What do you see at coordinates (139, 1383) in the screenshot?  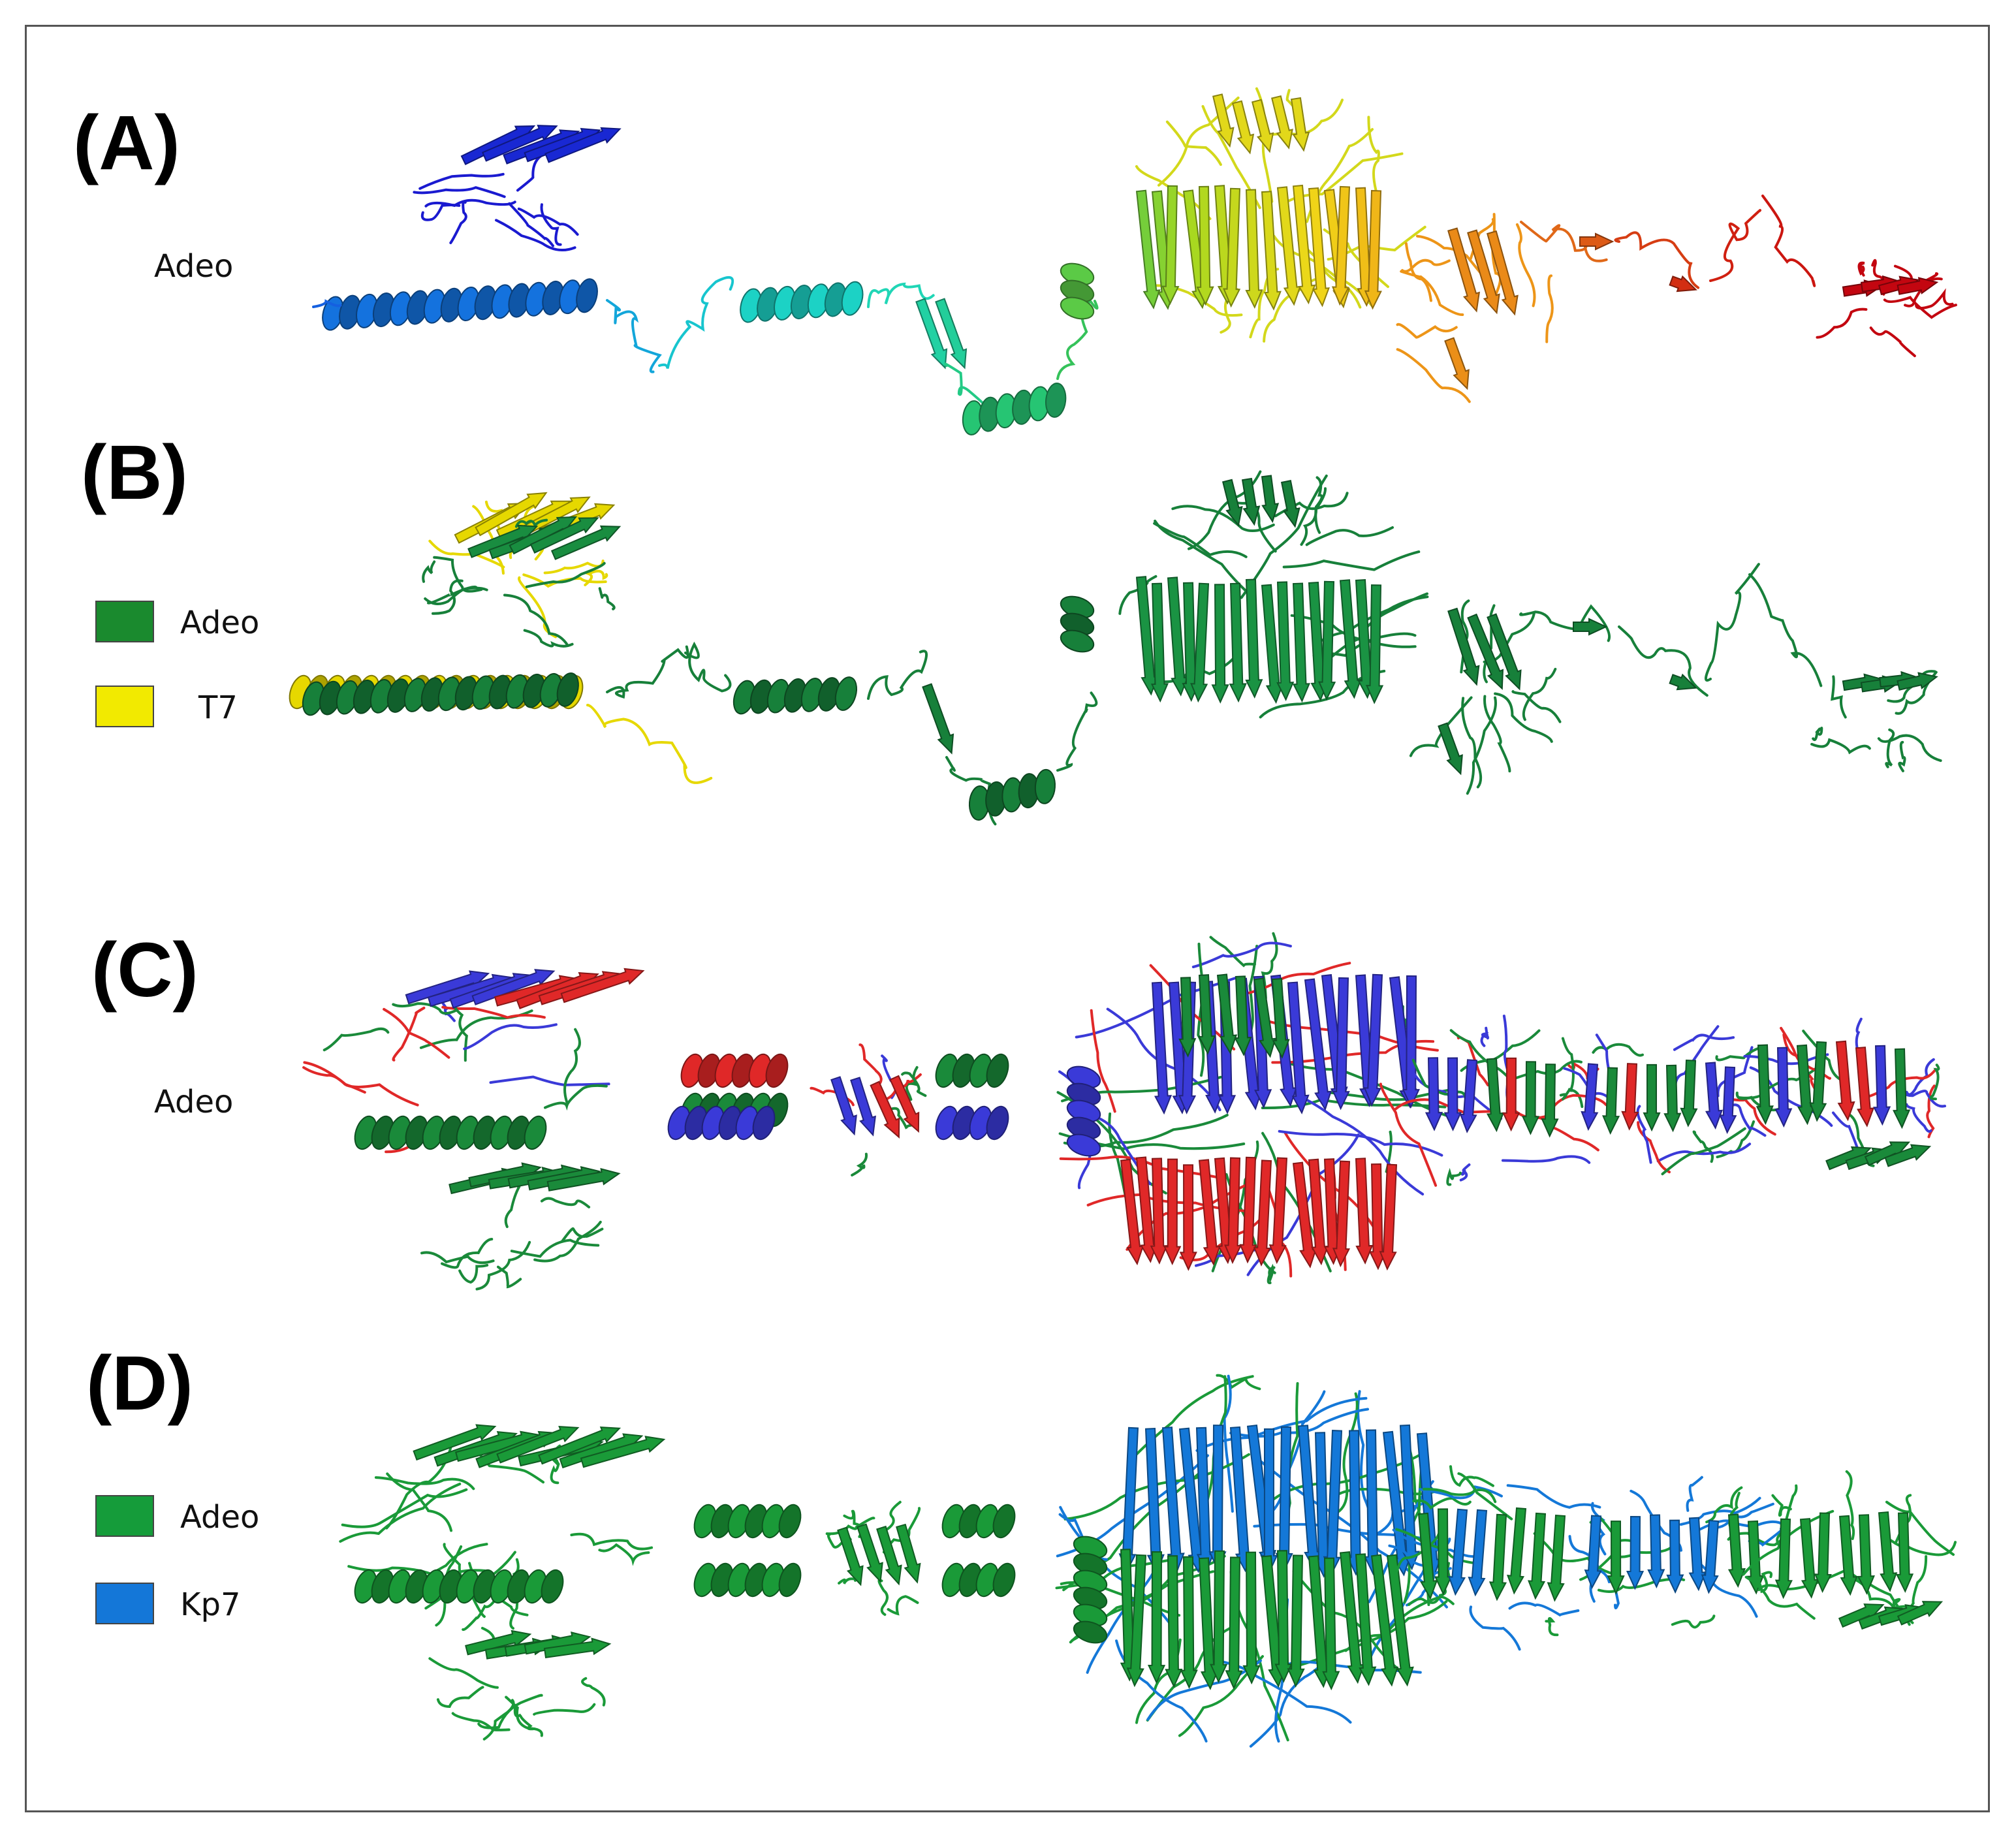 I see `panel-label-d: (D)` at bounding box center [139, 1383].